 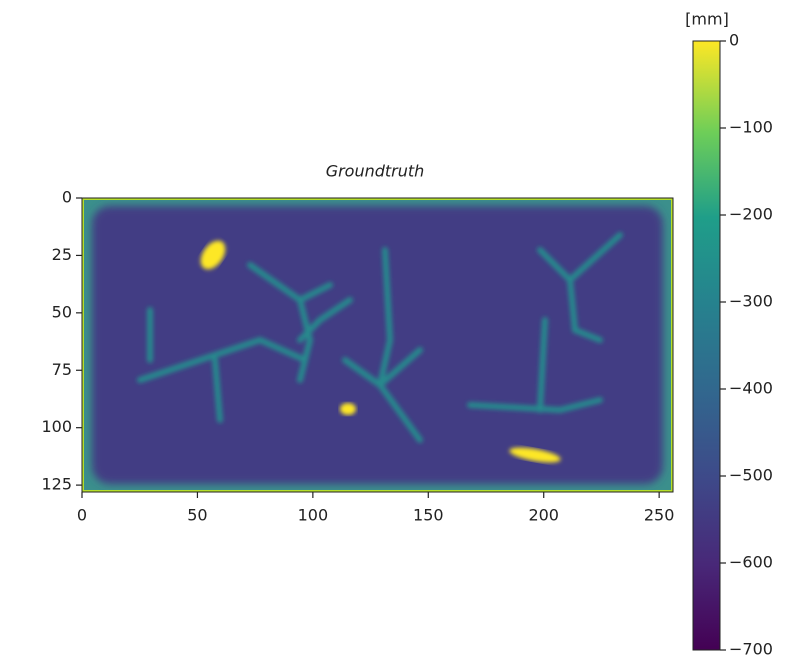 I want to click on y-tick-label: 0, so click(x=67, y=197).